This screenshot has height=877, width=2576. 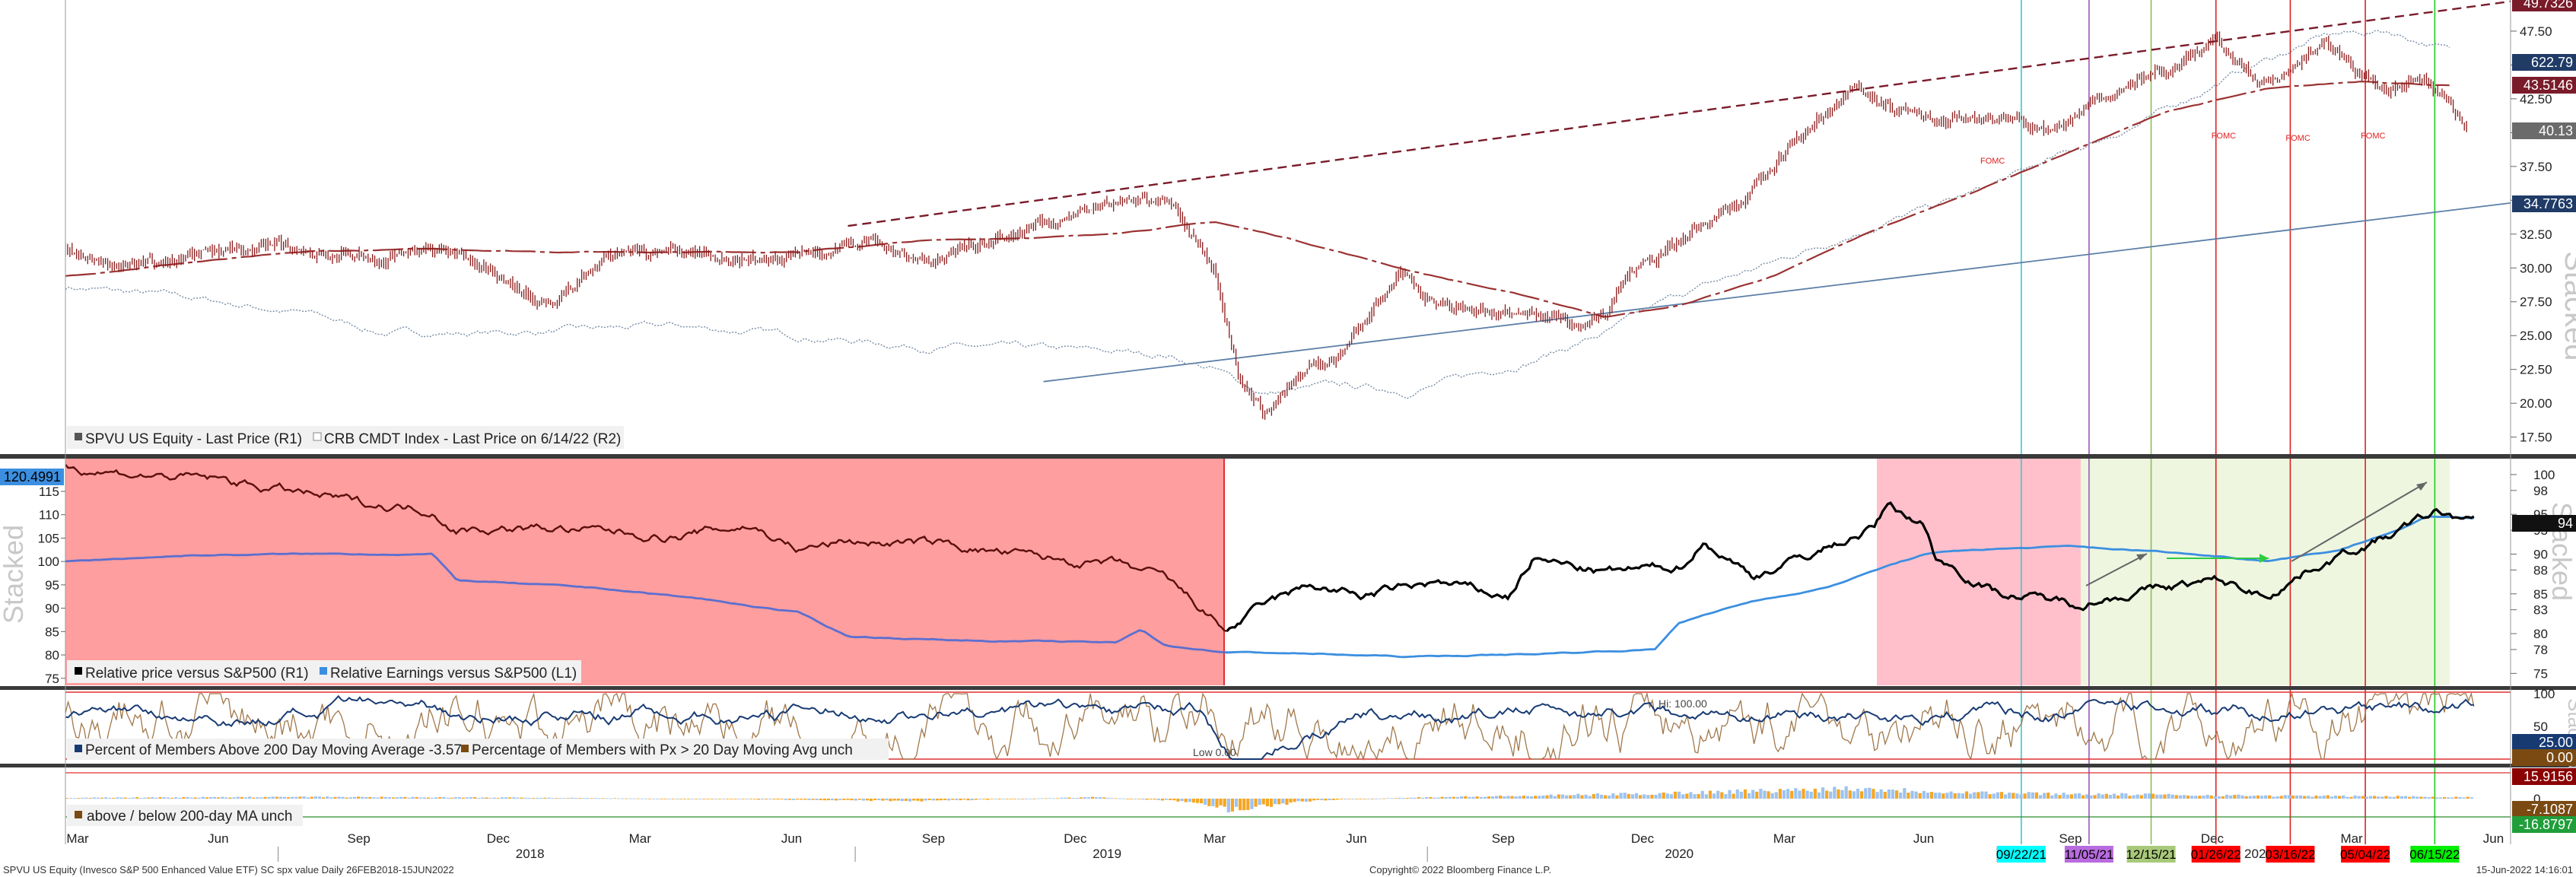 I want to click on date-tag-11-05-21: 11/05/21, so click(x=2088, y=854).